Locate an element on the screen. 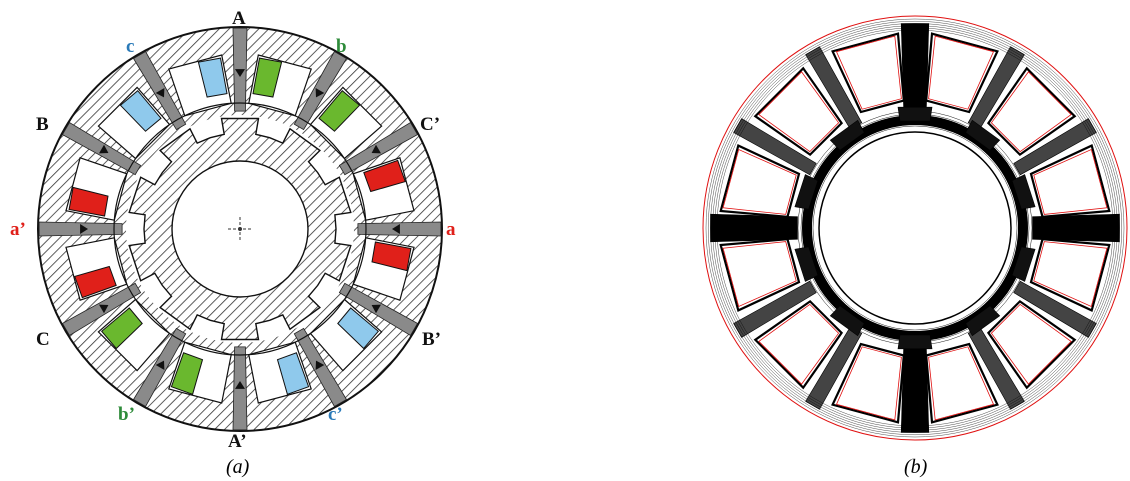 This screenshot has width=1130, height=481. label-cp: c’ is located at coordinates (335, 414).